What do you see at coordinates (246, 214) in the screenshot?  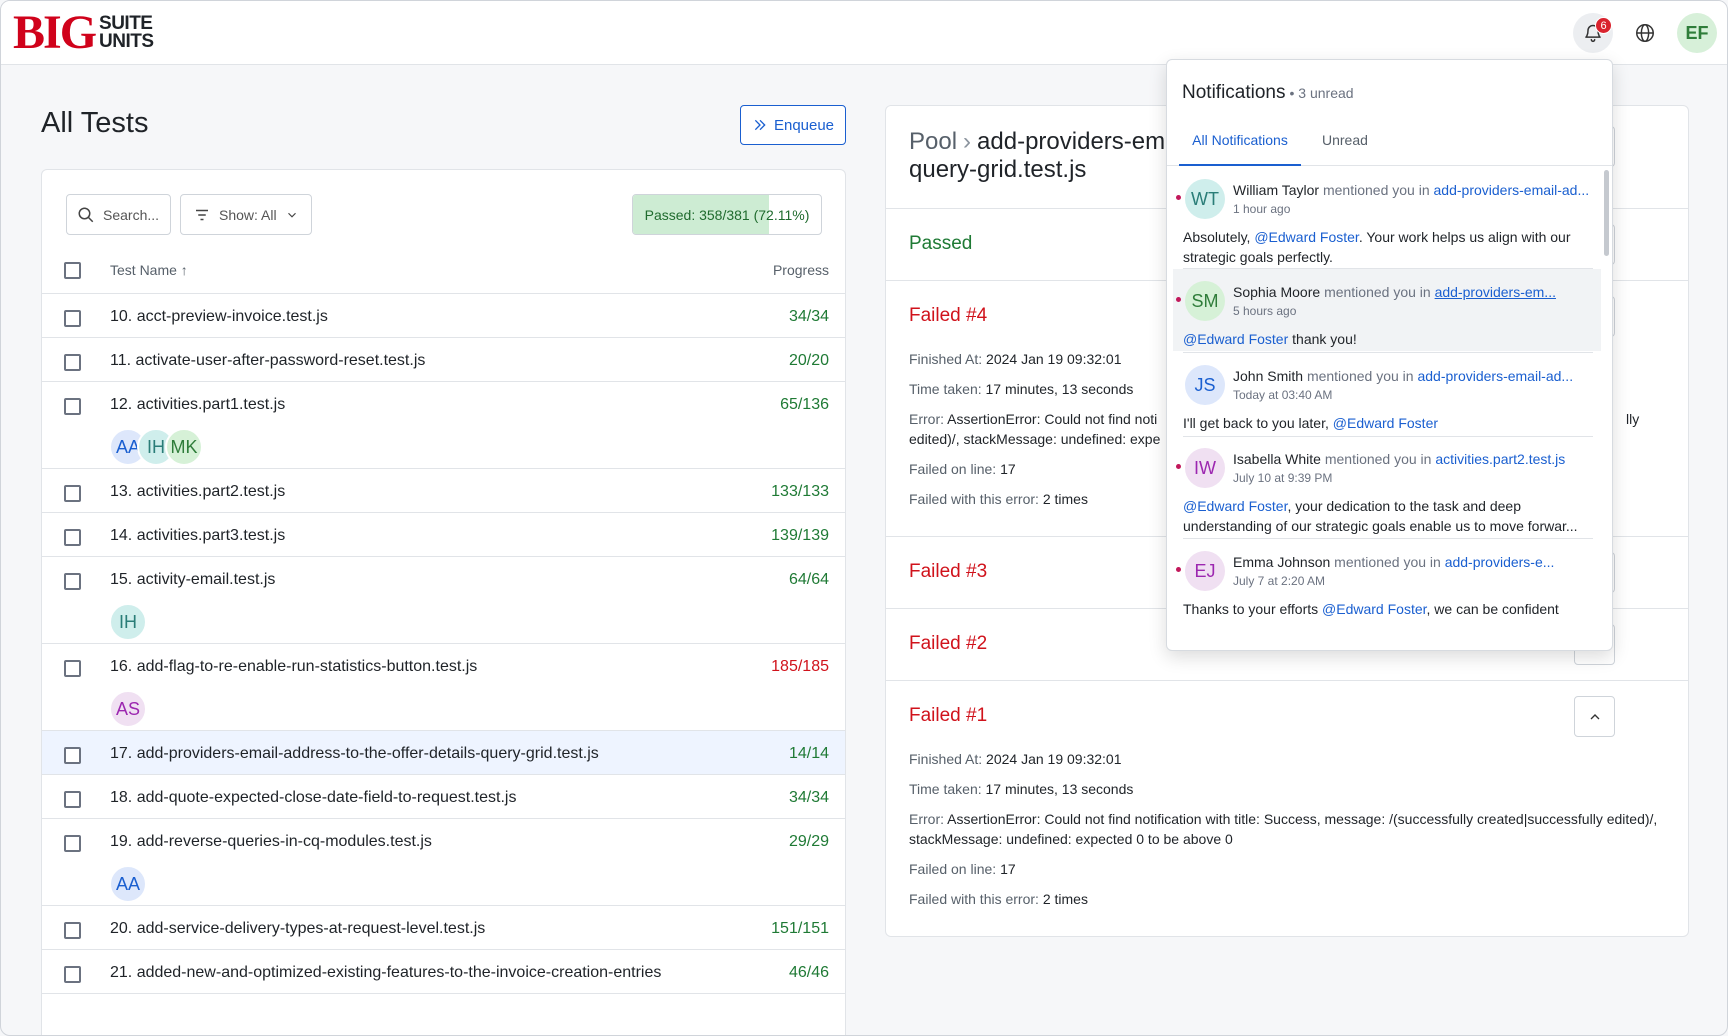 I see `filter-dropdown: Show: All` at bounding box center [246, 214].